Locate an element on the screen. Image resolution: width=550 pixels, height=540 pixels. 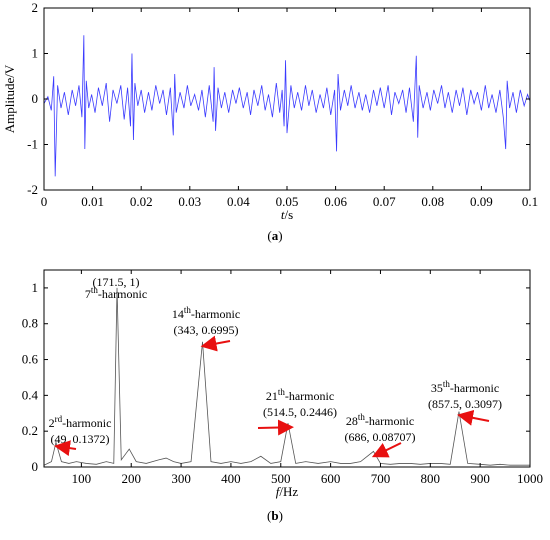
x-tick-label: 200 is located at coordinates (131, 478).